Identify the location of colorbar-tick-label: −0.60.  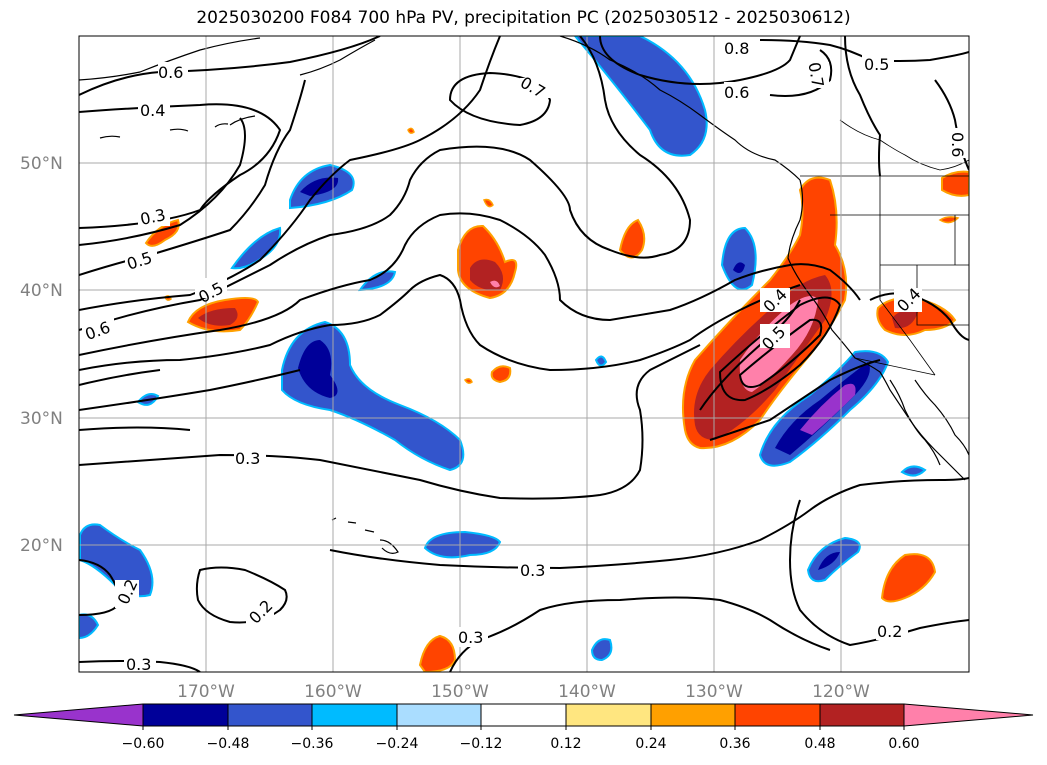
(143, 744).